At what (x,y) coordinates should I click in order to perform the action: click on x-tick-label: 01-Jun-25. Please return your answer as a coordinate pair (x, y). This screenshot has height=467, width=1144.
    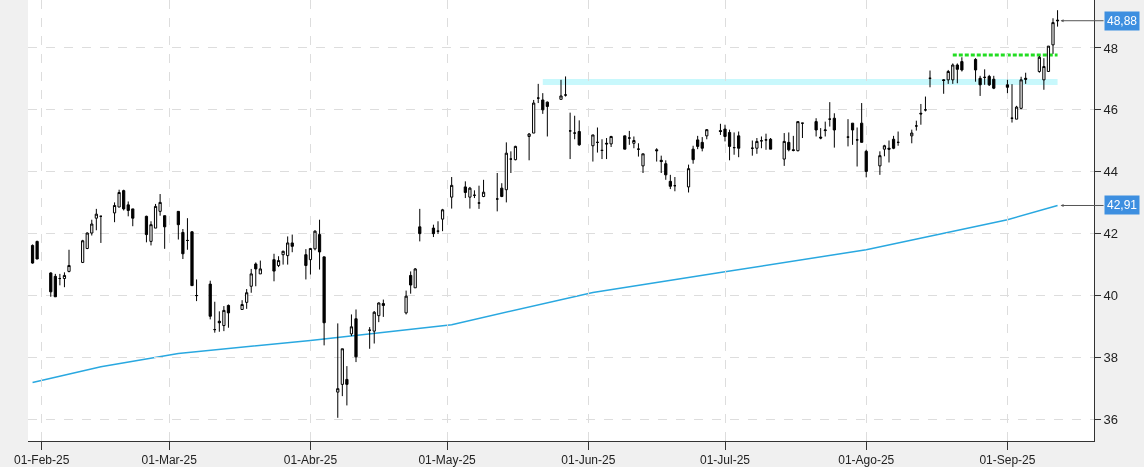
    Looking at the image, I should click on (588, 460).